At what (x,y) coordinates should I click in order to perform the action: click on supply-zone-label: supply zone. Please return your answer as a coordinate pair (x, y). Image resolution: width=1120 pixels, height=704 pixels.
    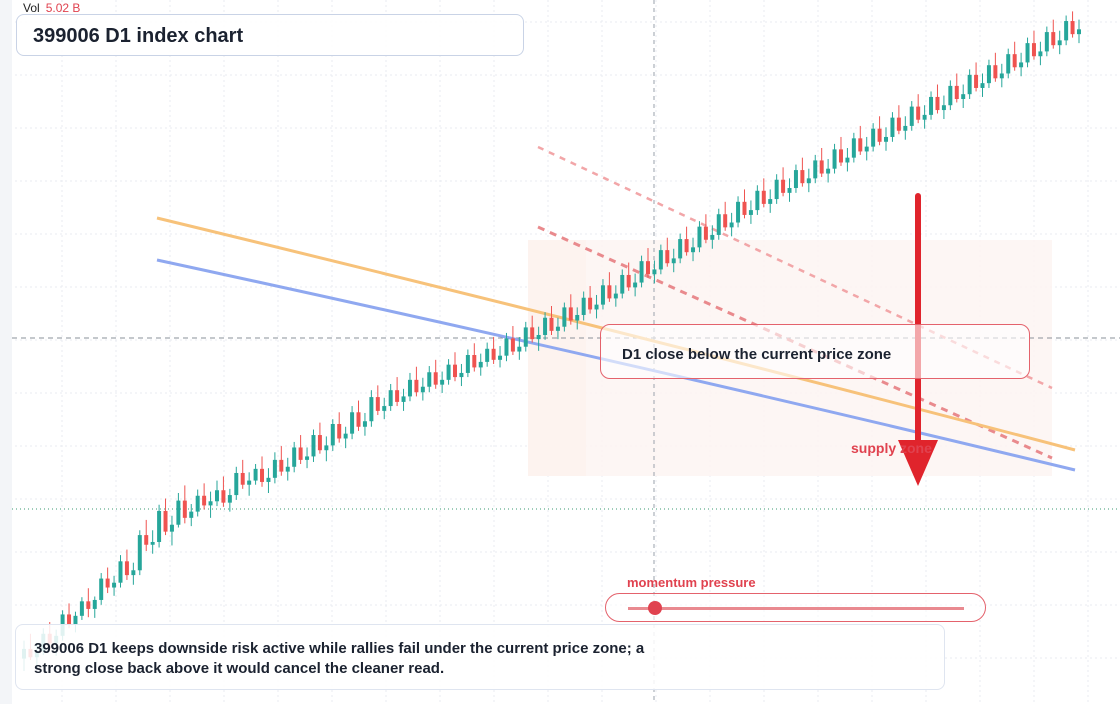
    Looking at the image, I should click on (891, 448).